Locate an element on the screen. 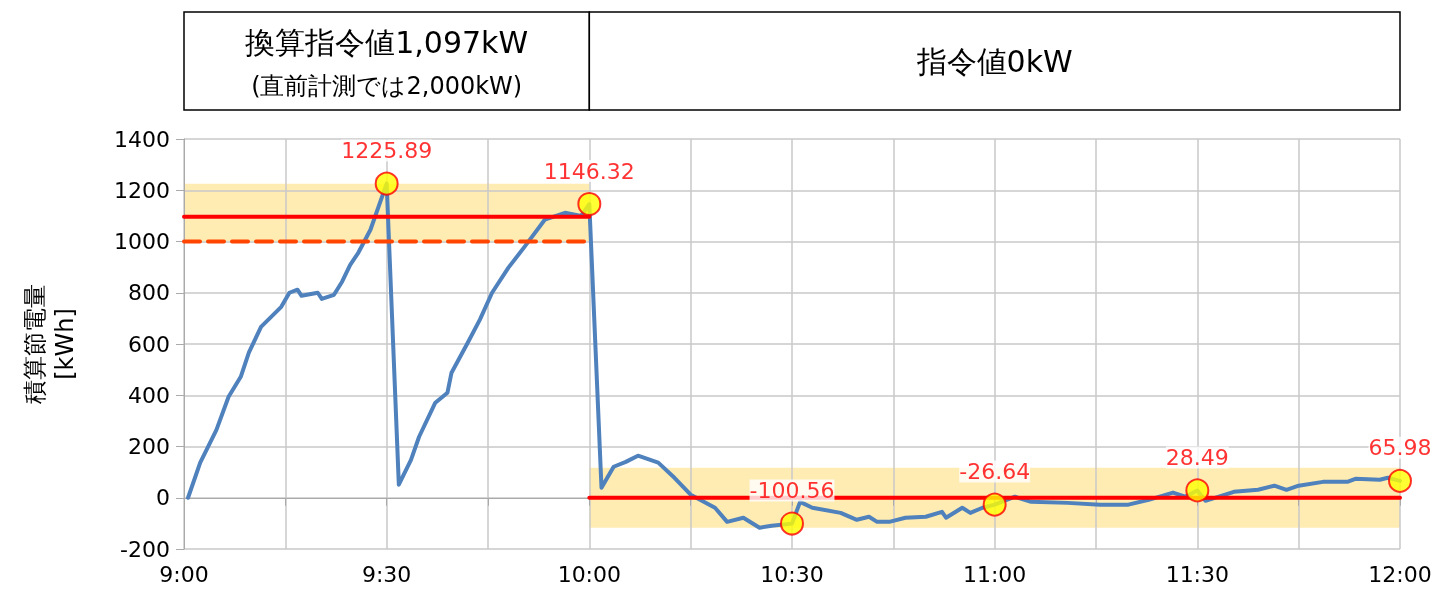 The height and width of the screenshot is (613, 1447). y-tick-label: 600 is located at coordinates (149, 344).